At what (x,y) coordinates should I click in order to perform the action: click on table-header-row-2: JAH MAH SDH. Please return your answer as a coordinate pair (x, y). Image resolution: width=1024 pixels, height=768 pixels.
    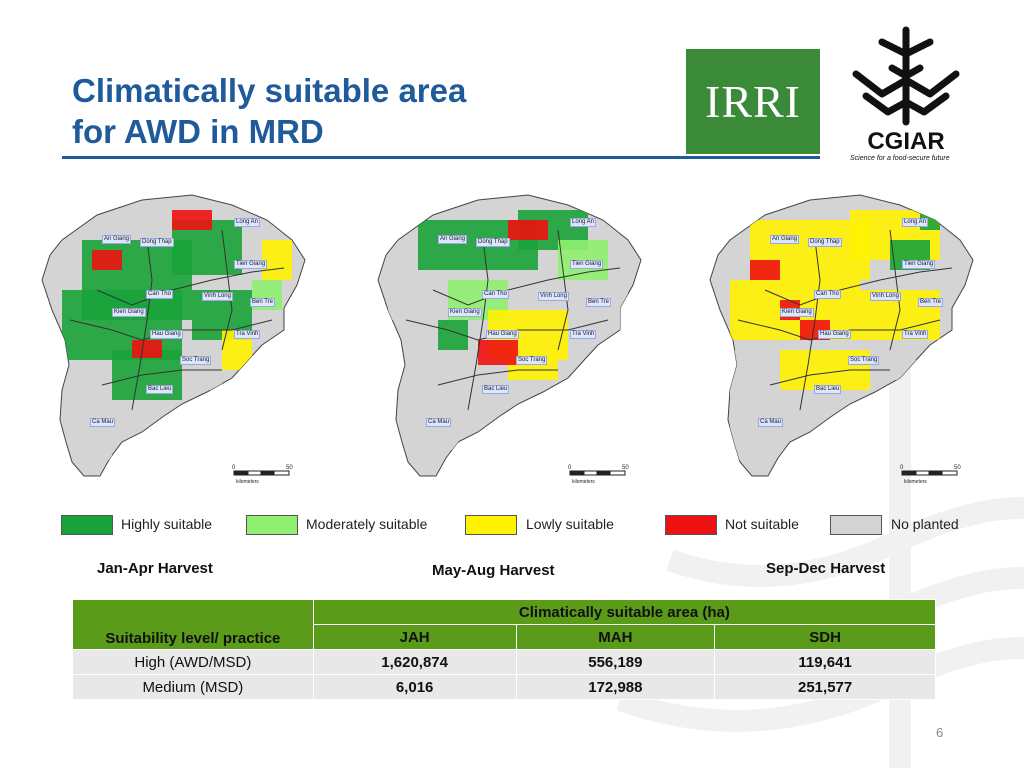
    Looking at the image, I should click on (504, 637).